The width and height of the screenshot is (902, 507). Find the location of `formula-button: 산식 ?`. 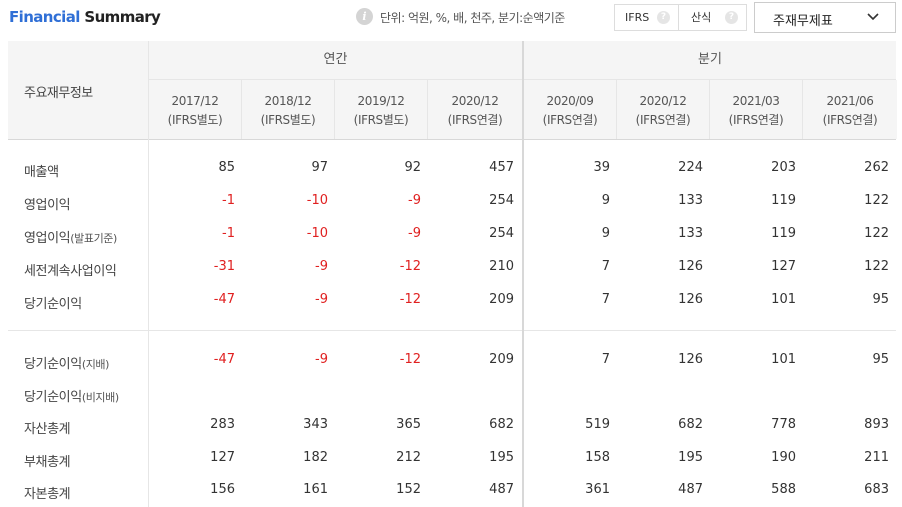

formula-button: 산식 ? is located at coordinates (712, 17).